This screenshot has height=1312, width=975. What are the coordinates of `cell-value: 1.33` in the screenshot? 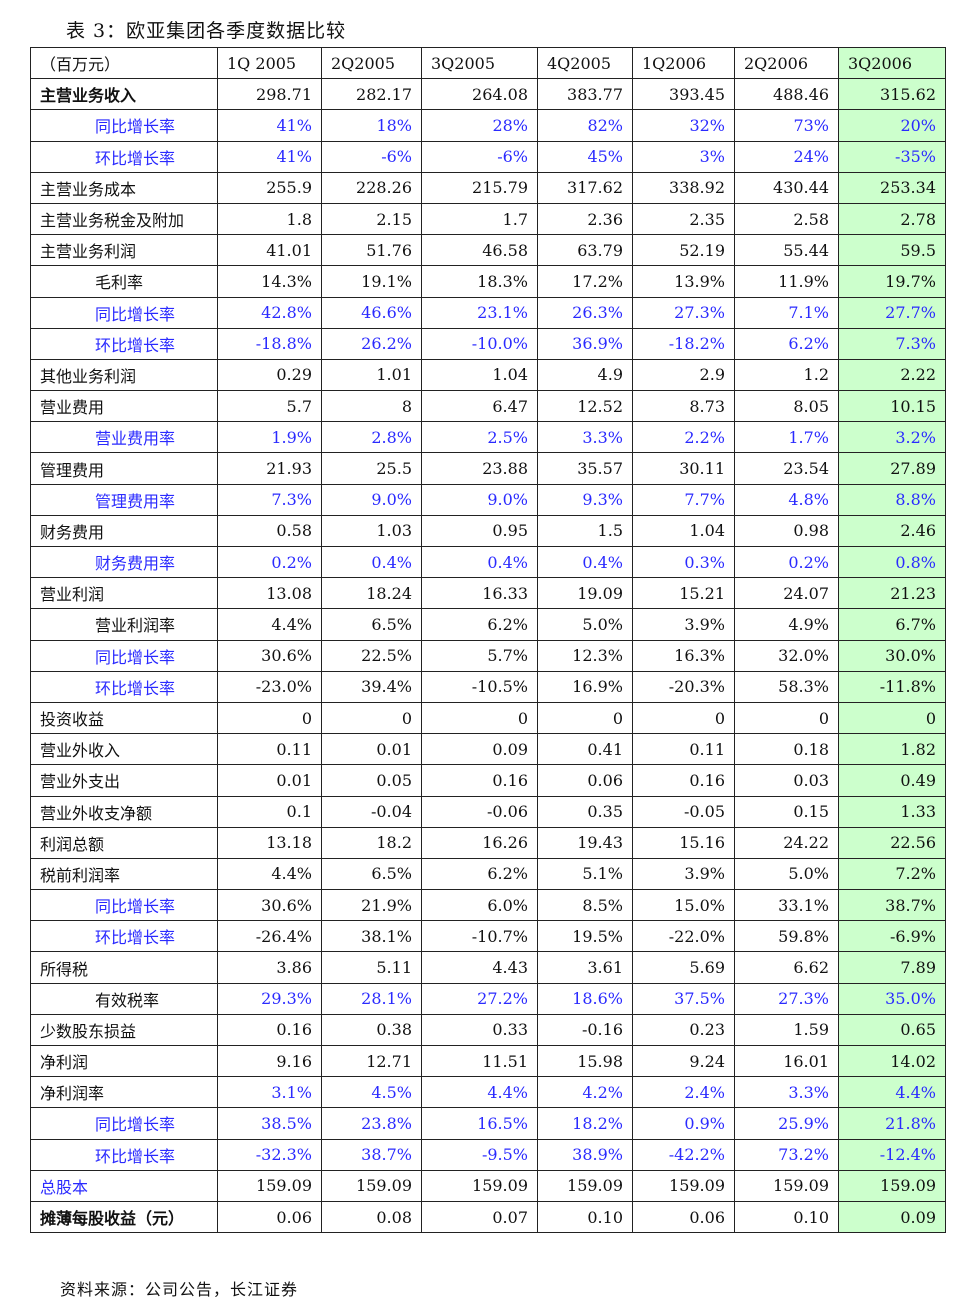 It's located at (892, 811).